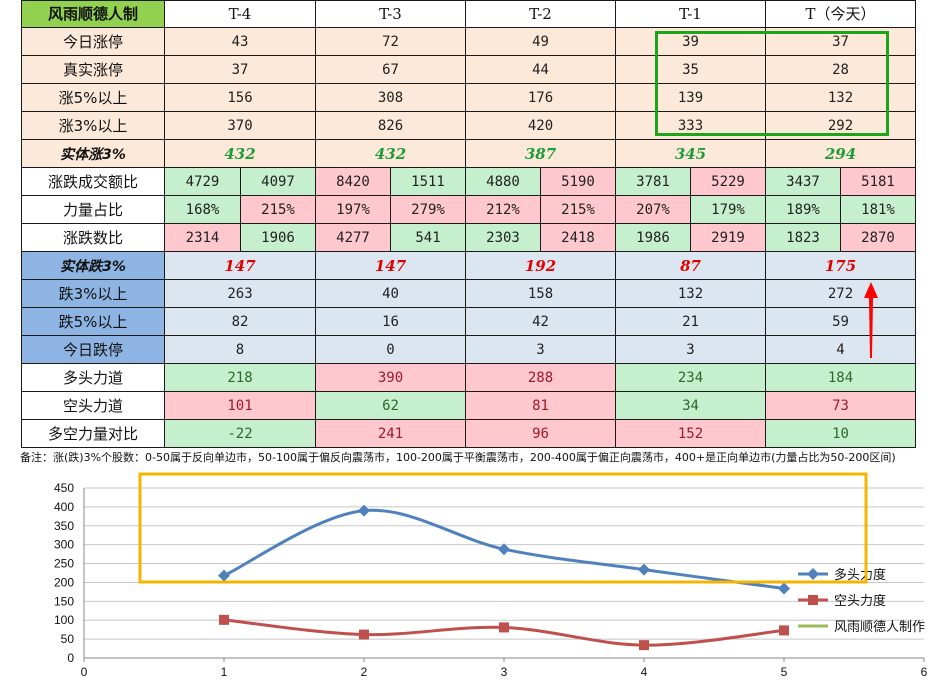 The height and width of the screenshot is (700, 943). Describe the element at coordinates (691, 266) in the screenshot. I see `table-cell: 87` at that location.